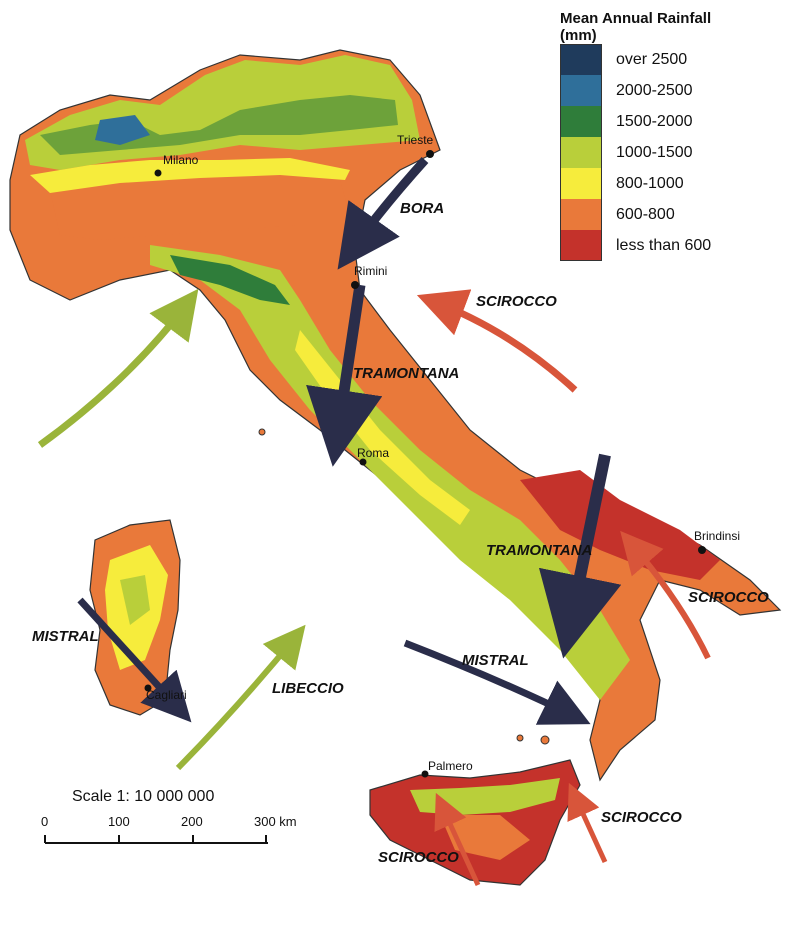  What do you see at coordinates (158, 173) in the screenshot?
I see `city-dot-milano` at bounding box center [158, 173].